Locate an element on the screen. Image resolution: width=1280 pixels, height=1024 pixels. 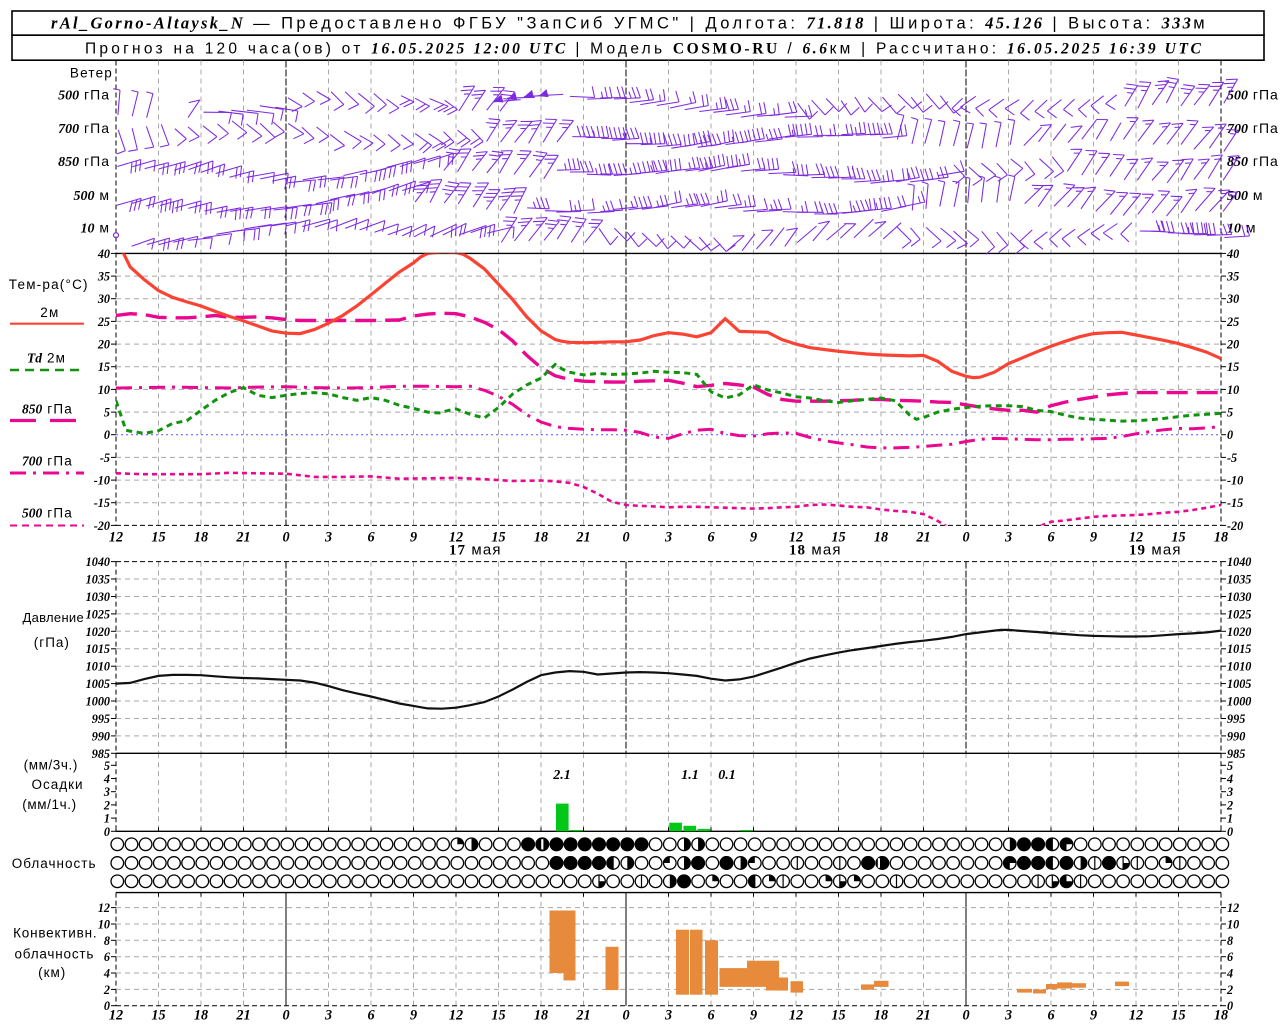
svg-text: 700 гПа is located at coordinates (84, 128).